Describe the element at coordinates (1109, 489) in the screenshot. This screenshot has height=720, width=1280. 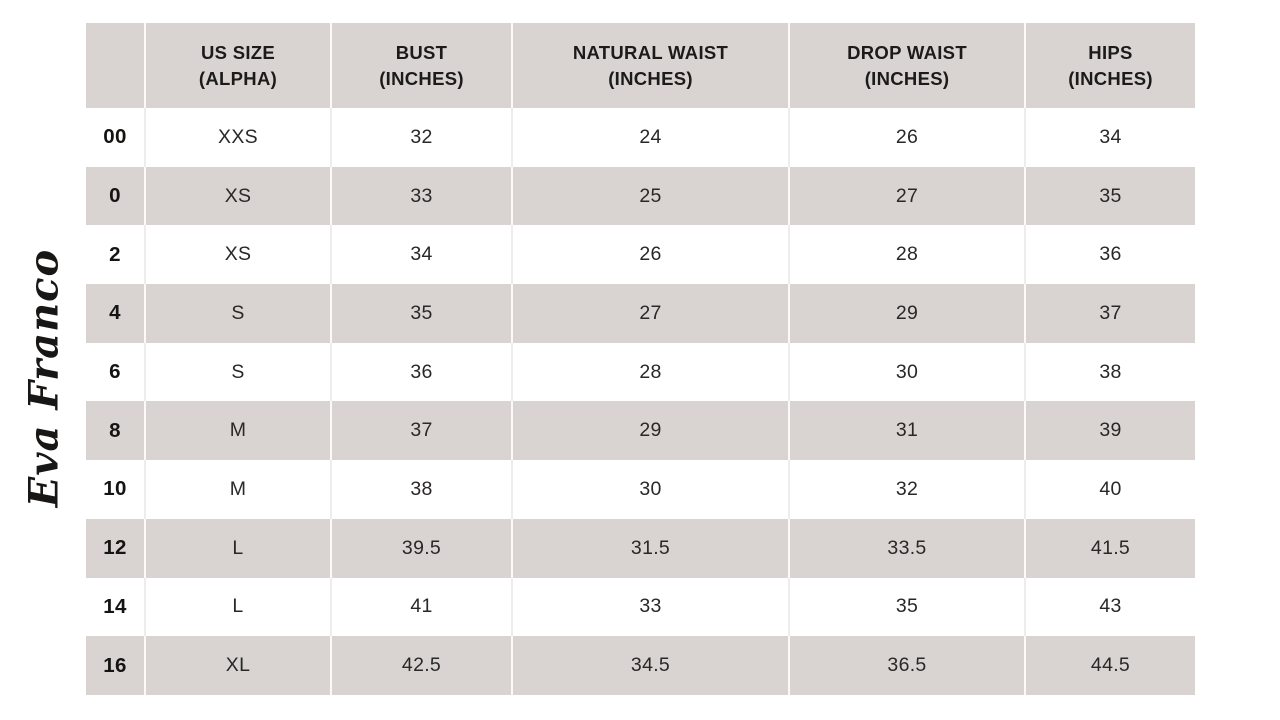
I see `hips-cell: 40` at that location.